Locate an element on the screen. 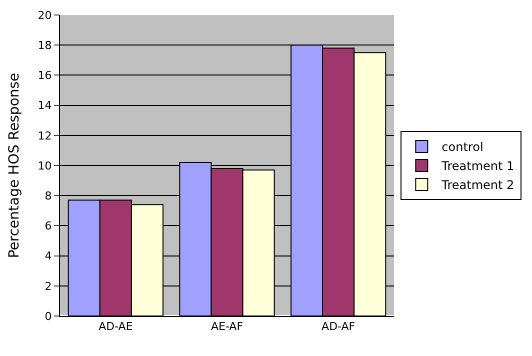 This screenshot has height=356, width=532. y-tick-label: 4 is located at coordinates (48, 256).